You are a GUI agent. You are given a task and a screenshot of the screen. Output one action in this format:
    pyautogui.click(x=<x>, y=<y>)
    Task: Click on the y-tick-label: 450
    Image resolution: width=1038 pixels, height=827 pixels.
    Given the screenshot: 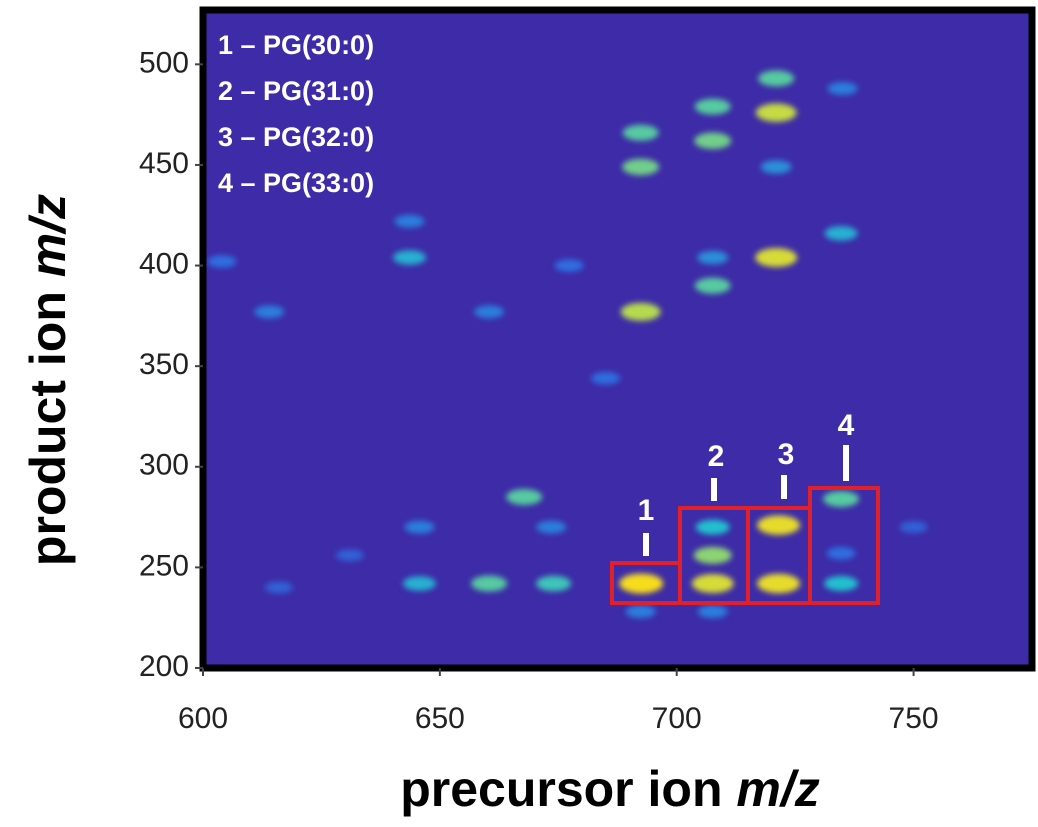 What is the action you would take?
    pyautogui.click(x=164, y=163)
    